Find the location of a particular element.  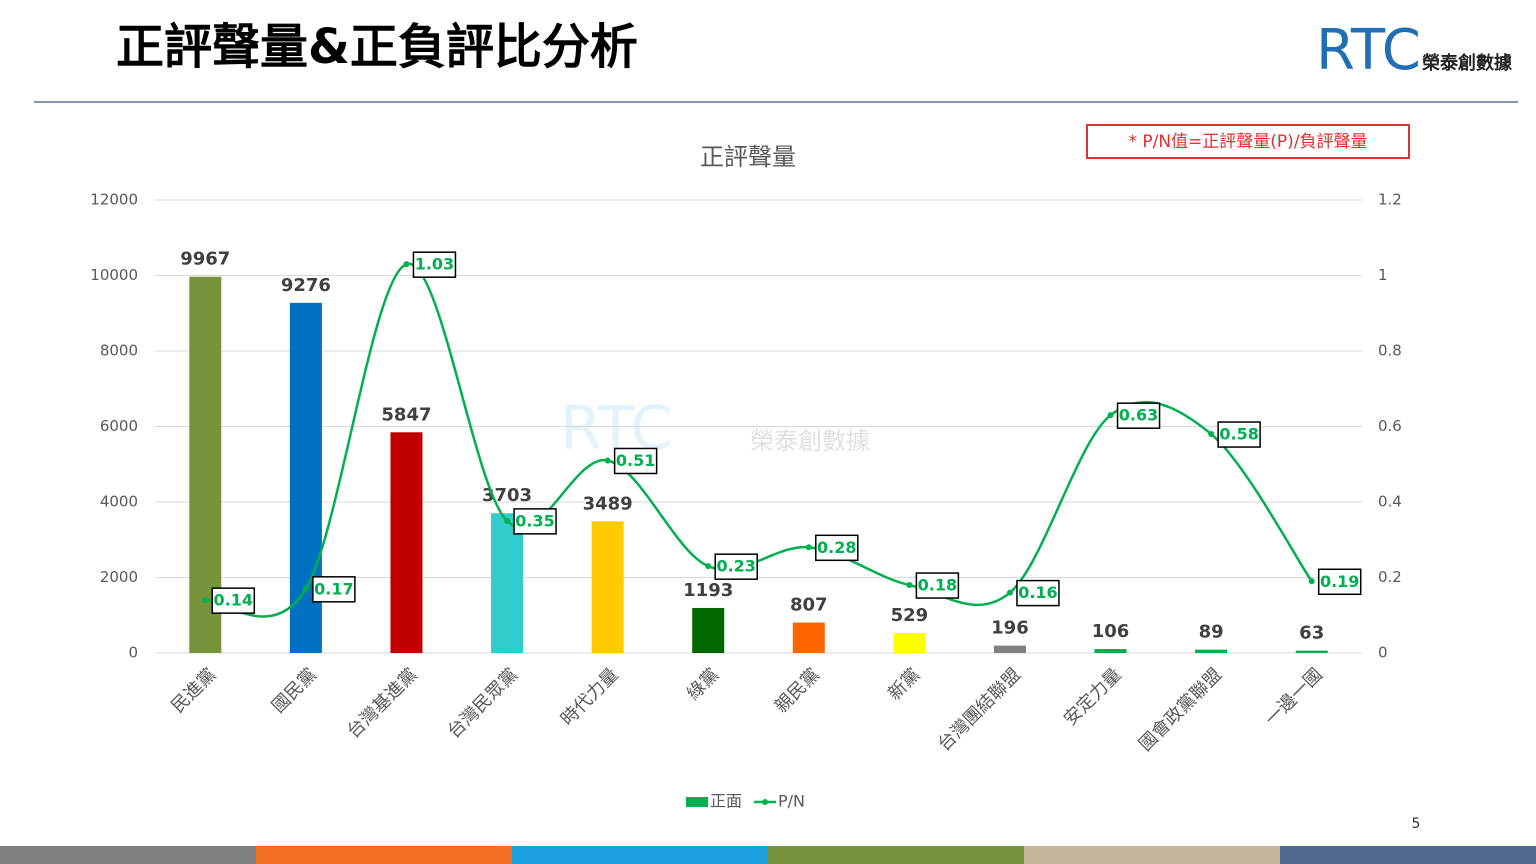

x-tick-label: 綠黨 is located at coordinates (703, 684).